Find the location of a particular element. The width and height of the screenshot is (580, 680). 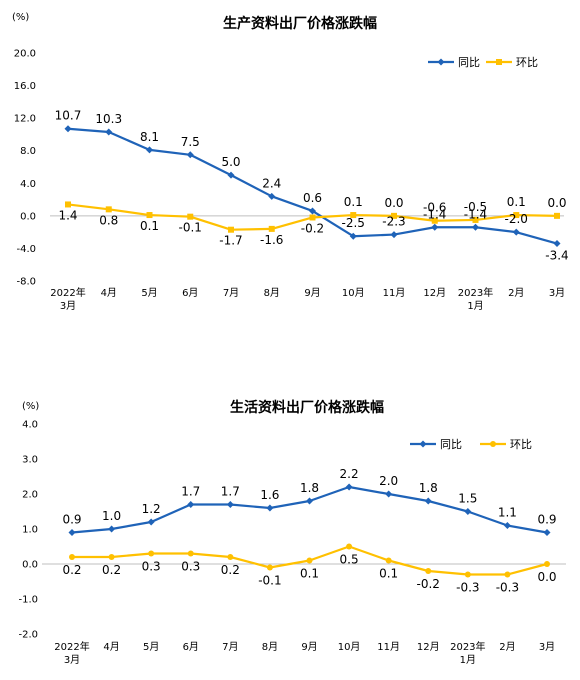

data-label: 0.6 is located at coordinates (312, 198).